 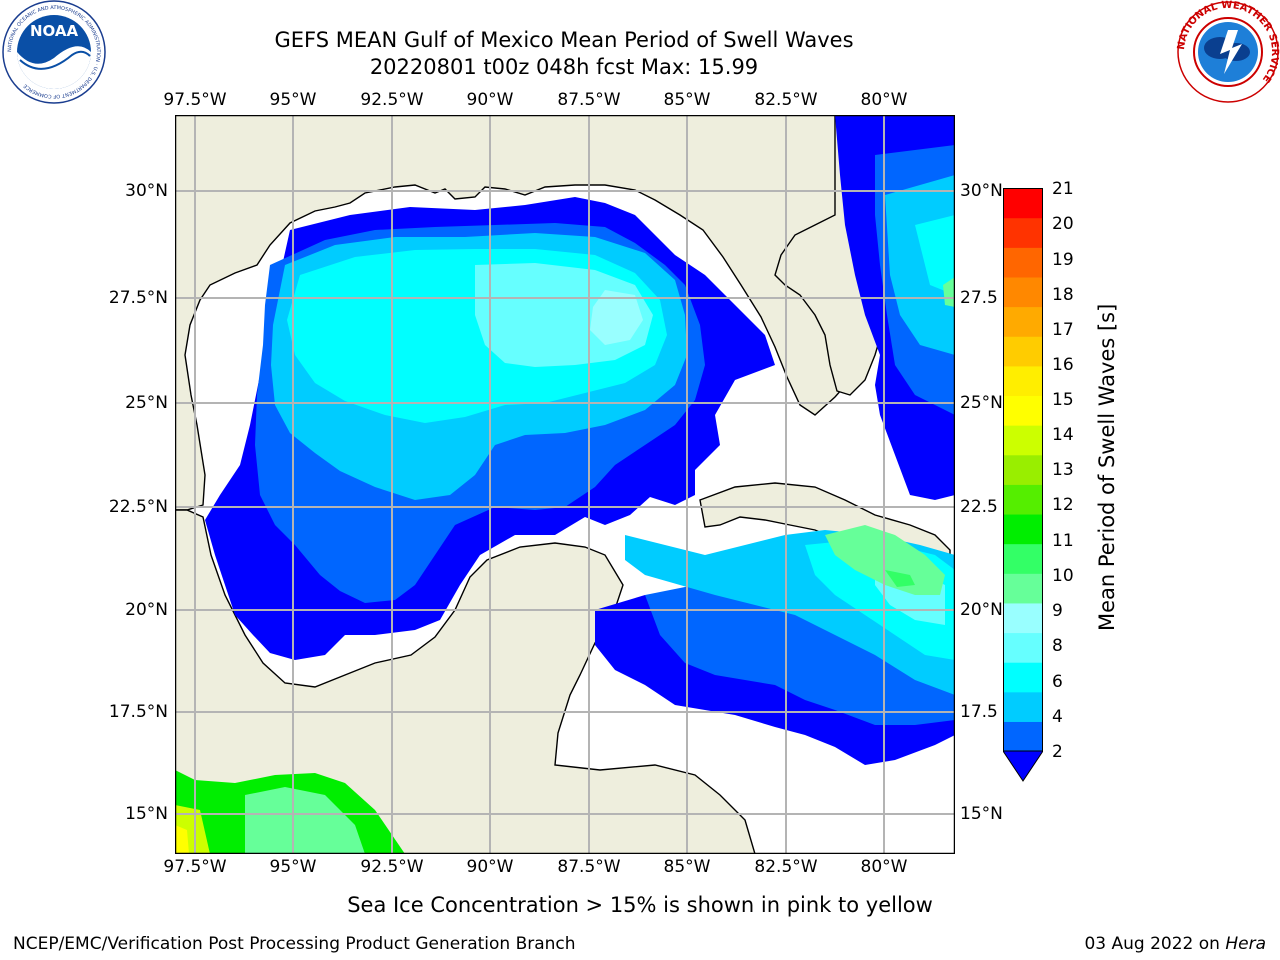 What do you see at coordinates (981, 610) in the screenshot?
I see `lat-tick-right: 20°N` at bounding box center [981, 610].